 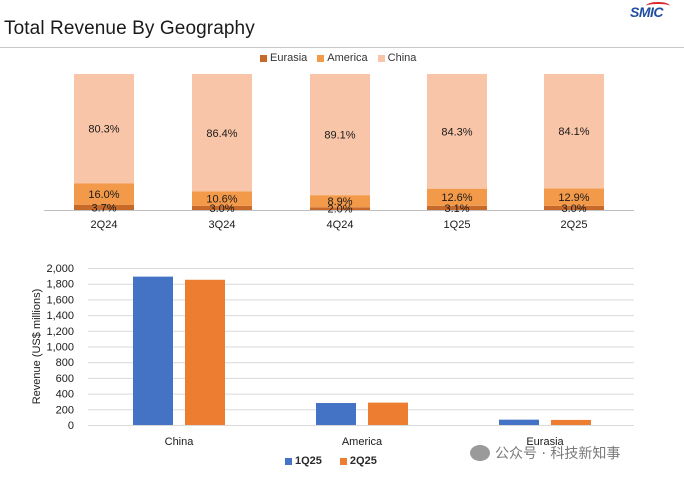 What do you see at coordinates (343, 461) in the screenshot?
I see `legend-swatch-2q25` at bounding box center [343, 461].